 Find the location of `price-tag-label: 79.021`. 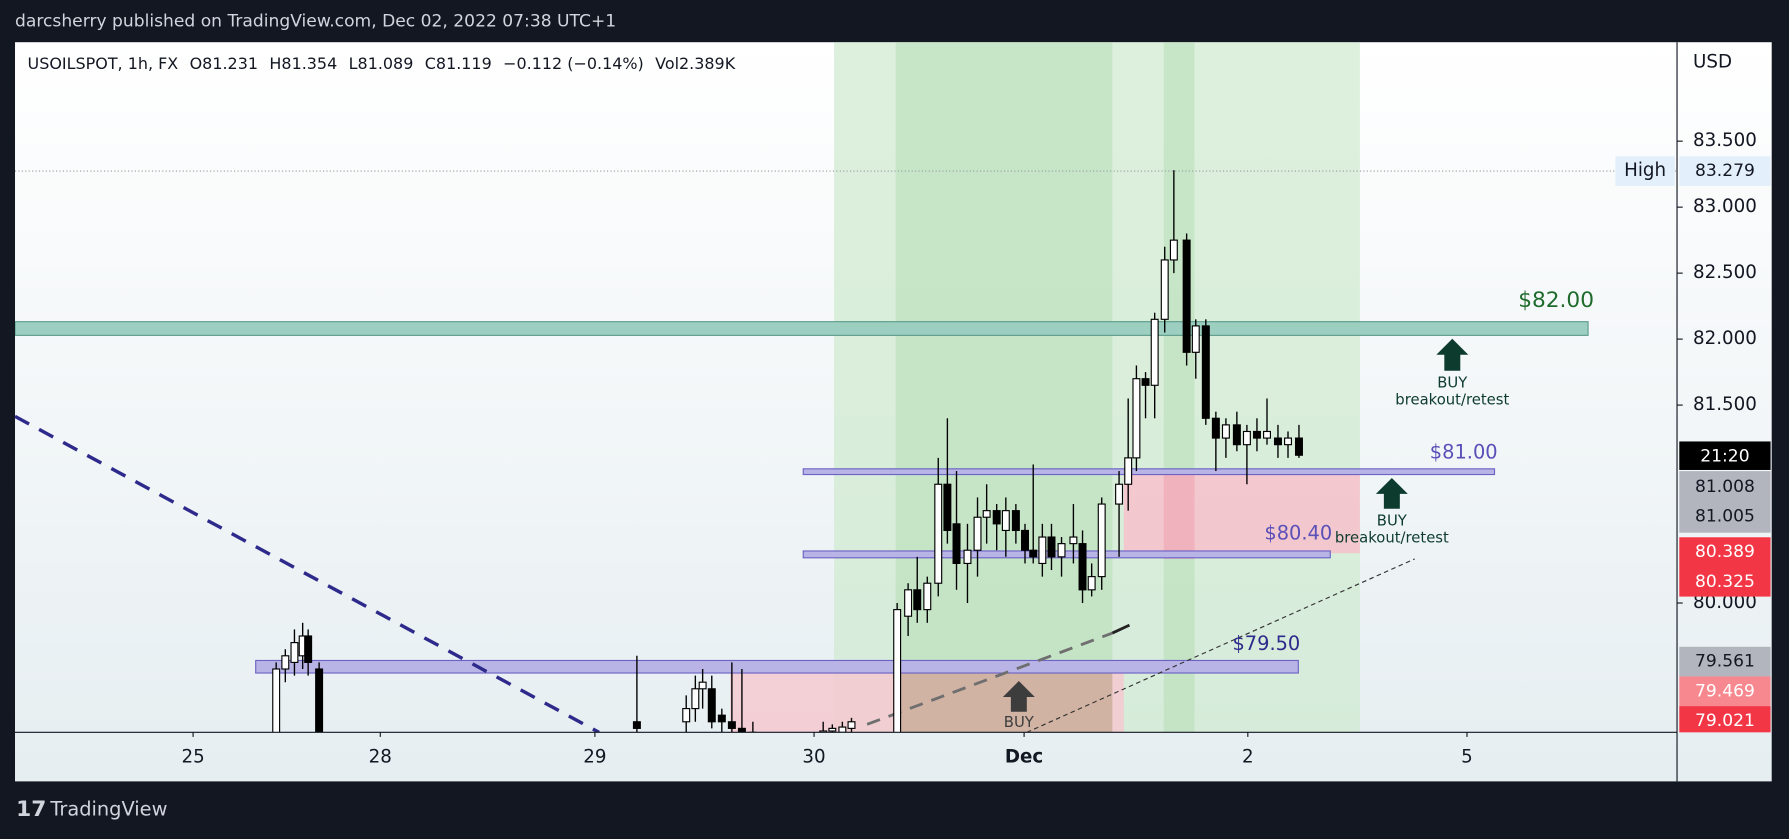

price-tag-label: 79.021 is located at coordinates (1725, 721).